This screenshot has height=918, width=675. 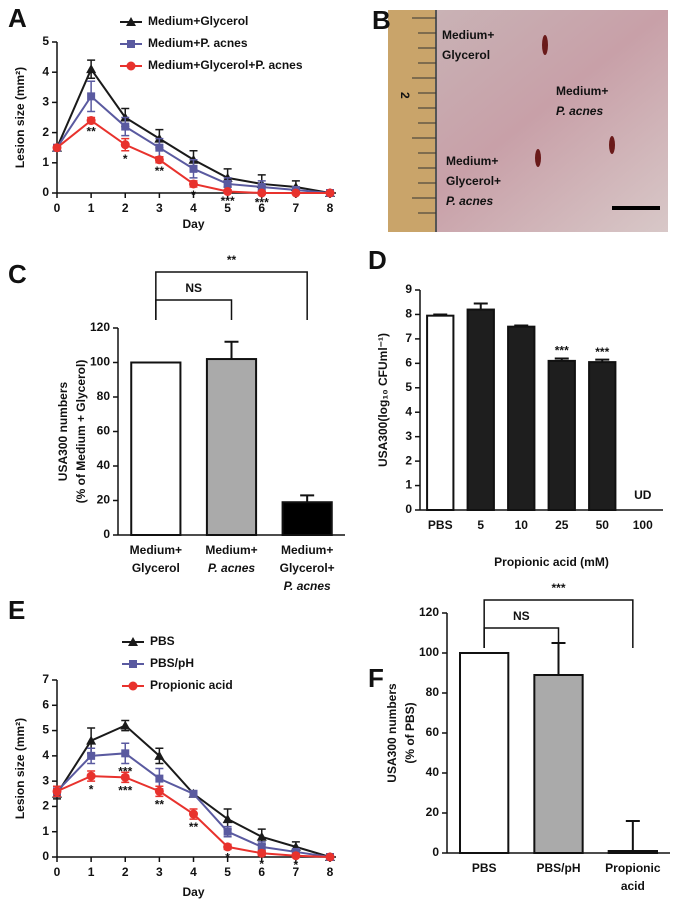 What do you see at coordinates (521, 616) in the screenshot?
I see `bracket-label: NS` at bounding box center [521, 616].